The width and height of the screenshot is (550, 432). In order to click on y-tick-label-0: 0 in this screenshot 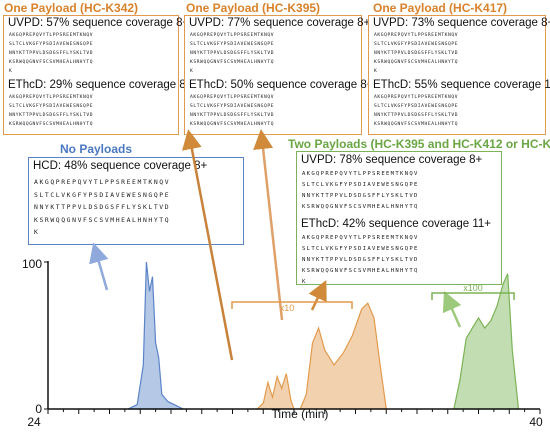, I will do `click(38, 409)`.